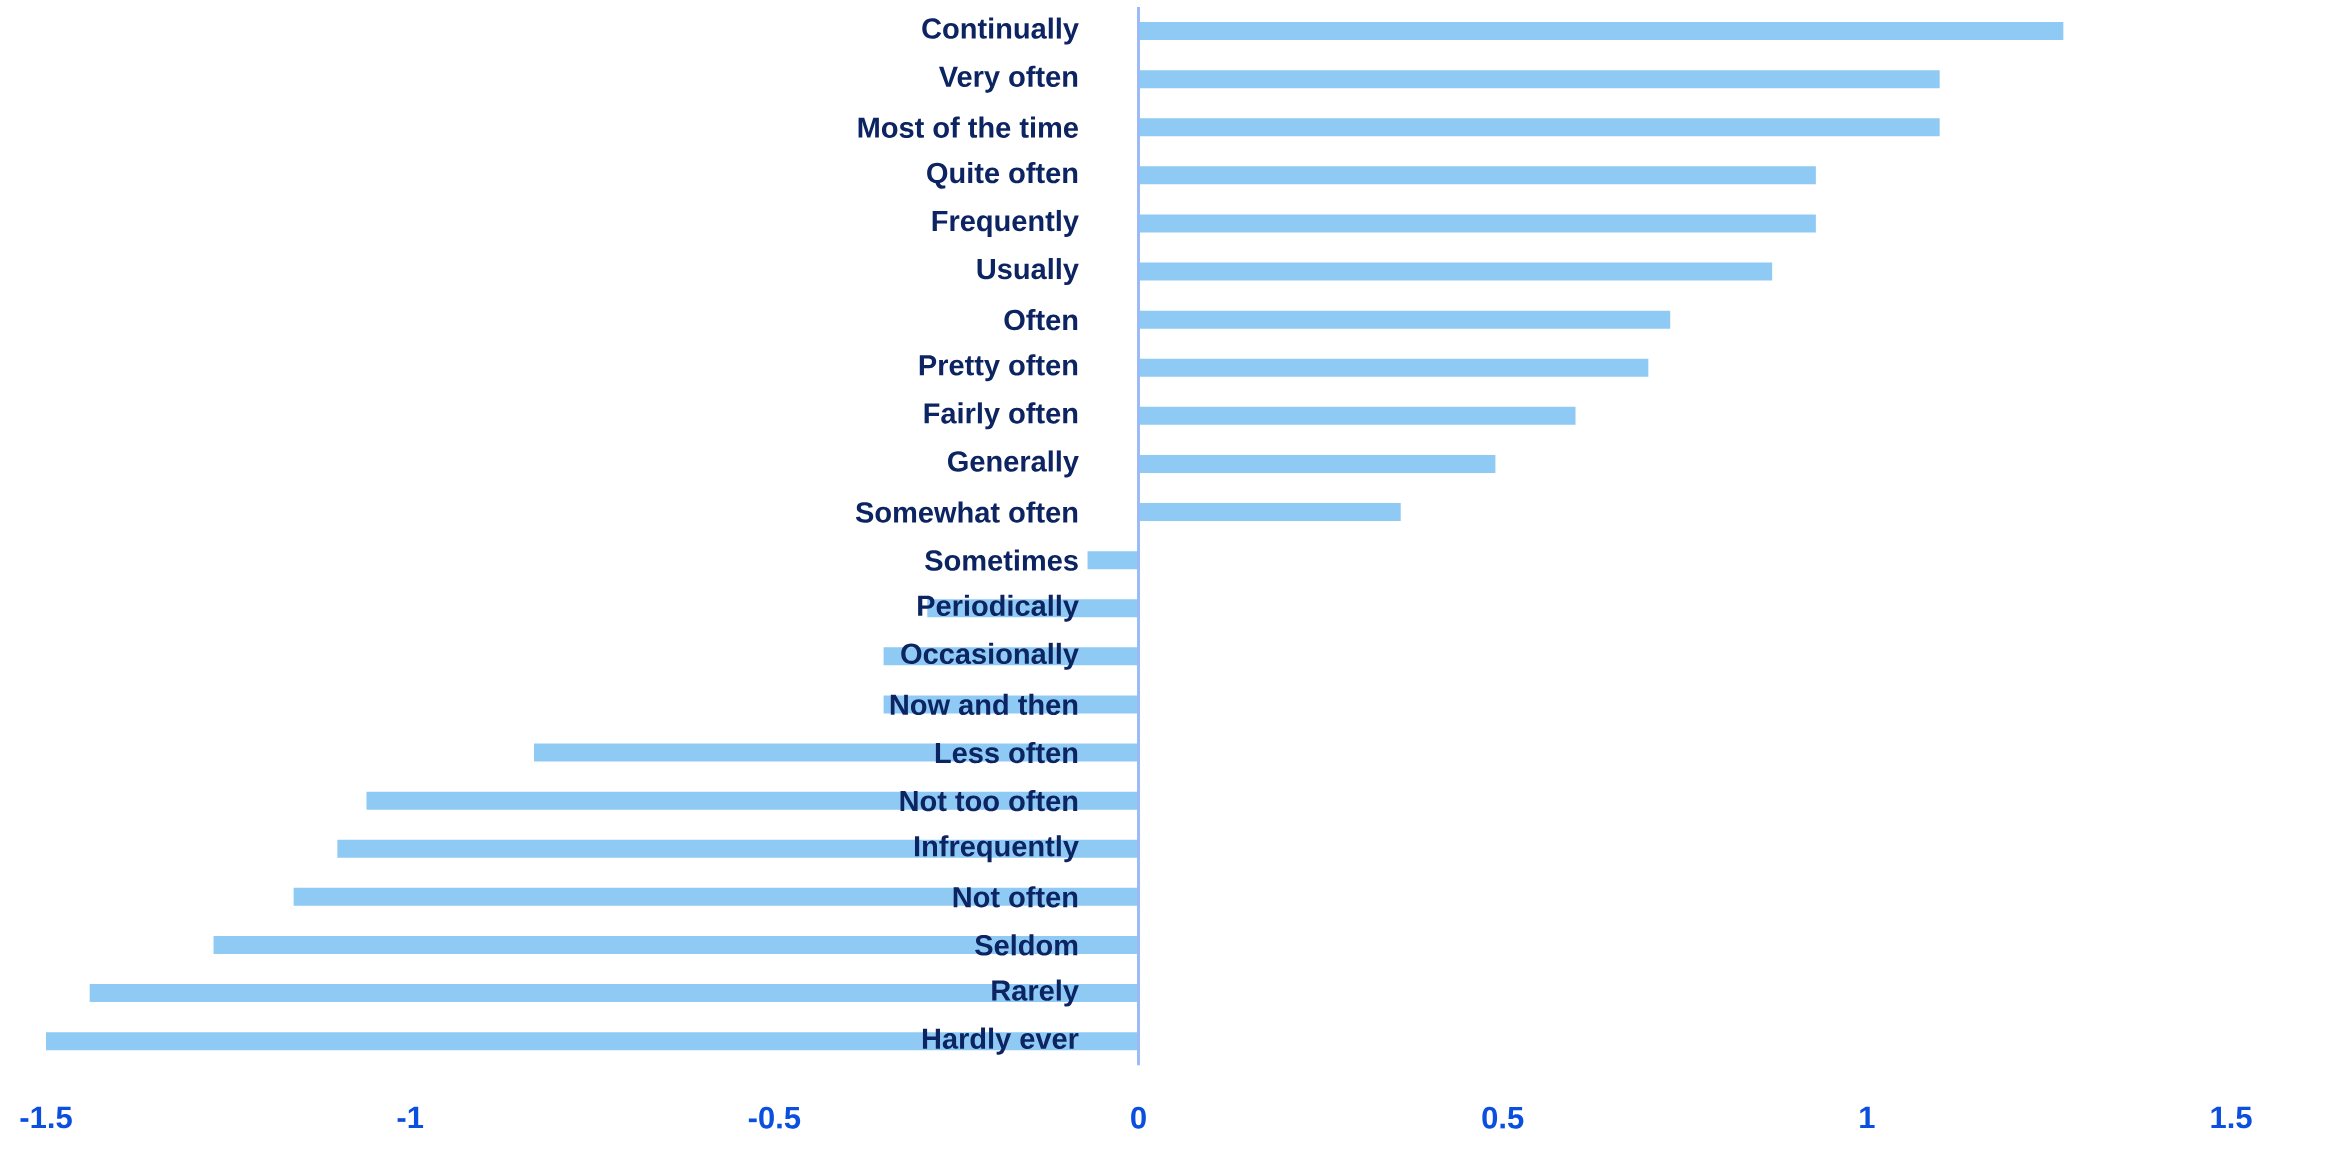  Describe the element at coordinates (1035, 993) in the screenshot. I see `y-tick-label: Rarely` at that location.